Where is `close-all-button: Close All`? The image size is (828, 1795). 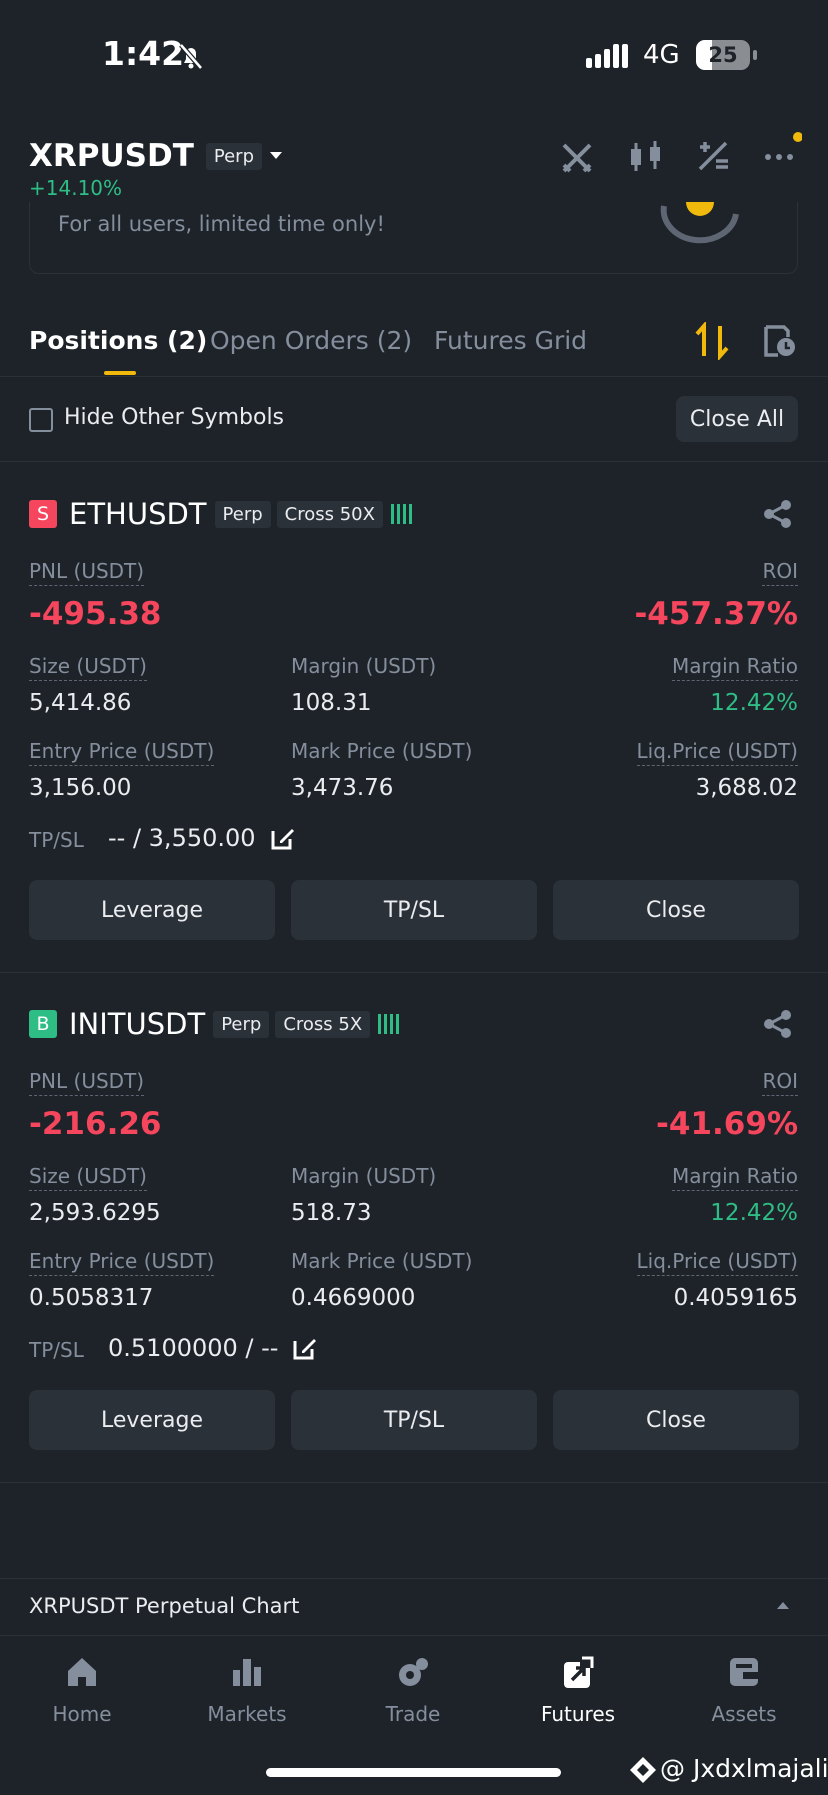
close-all-button: Close All is located at coordinates (737, 419).